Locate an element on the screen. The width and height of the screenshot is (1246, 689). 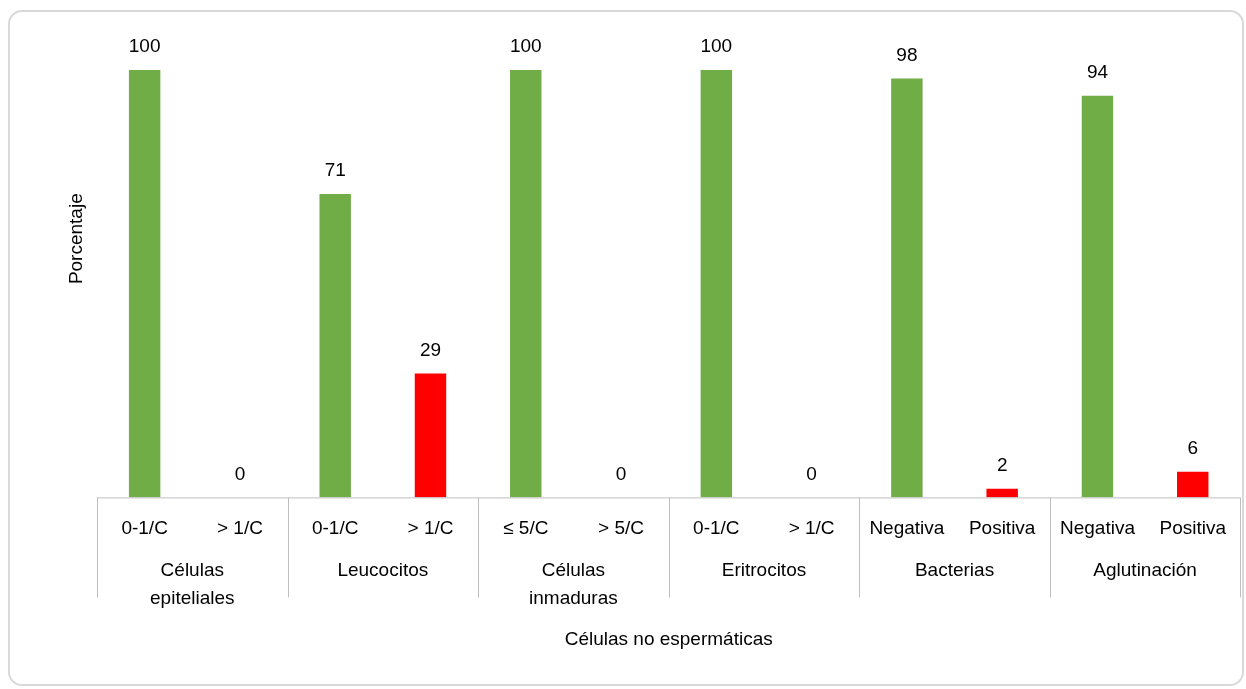
text: Leucocitos is located at coordinates (383, 569).